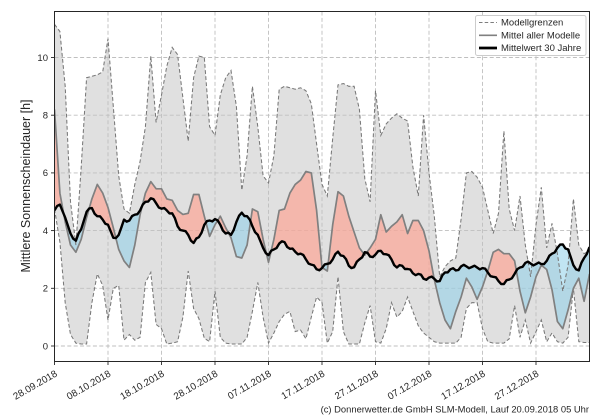 This screenshot has height=420, width=600. What do you see at coordinates (45, 116) in the screenshot?
I see `svg-text: 8` at bounding box center [45, 116].